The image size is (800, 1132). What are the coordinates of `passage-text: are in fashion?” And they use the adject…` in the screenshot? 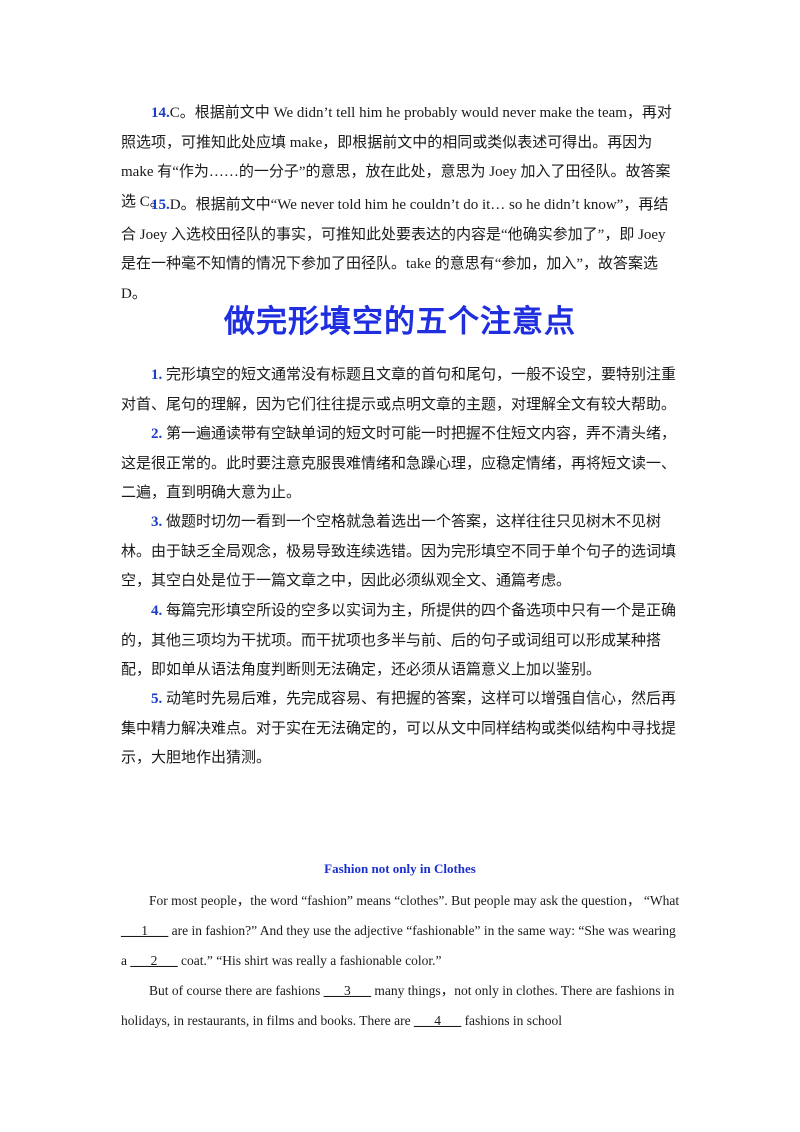 It's located at (398, 945).